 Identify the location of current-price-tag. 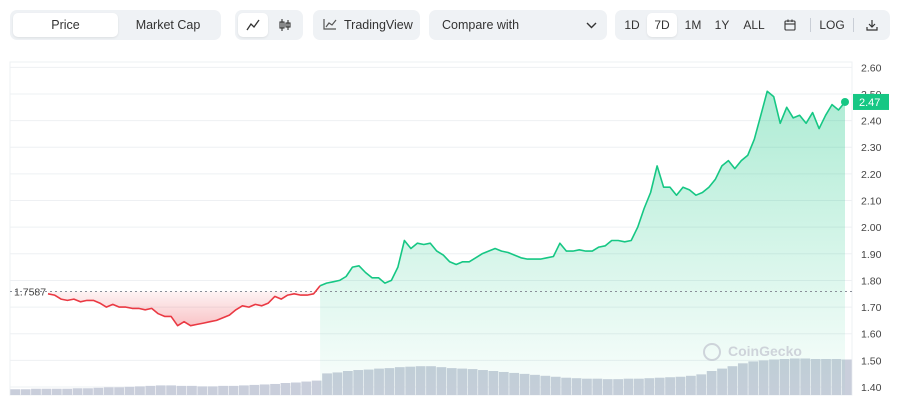
(871, 101).